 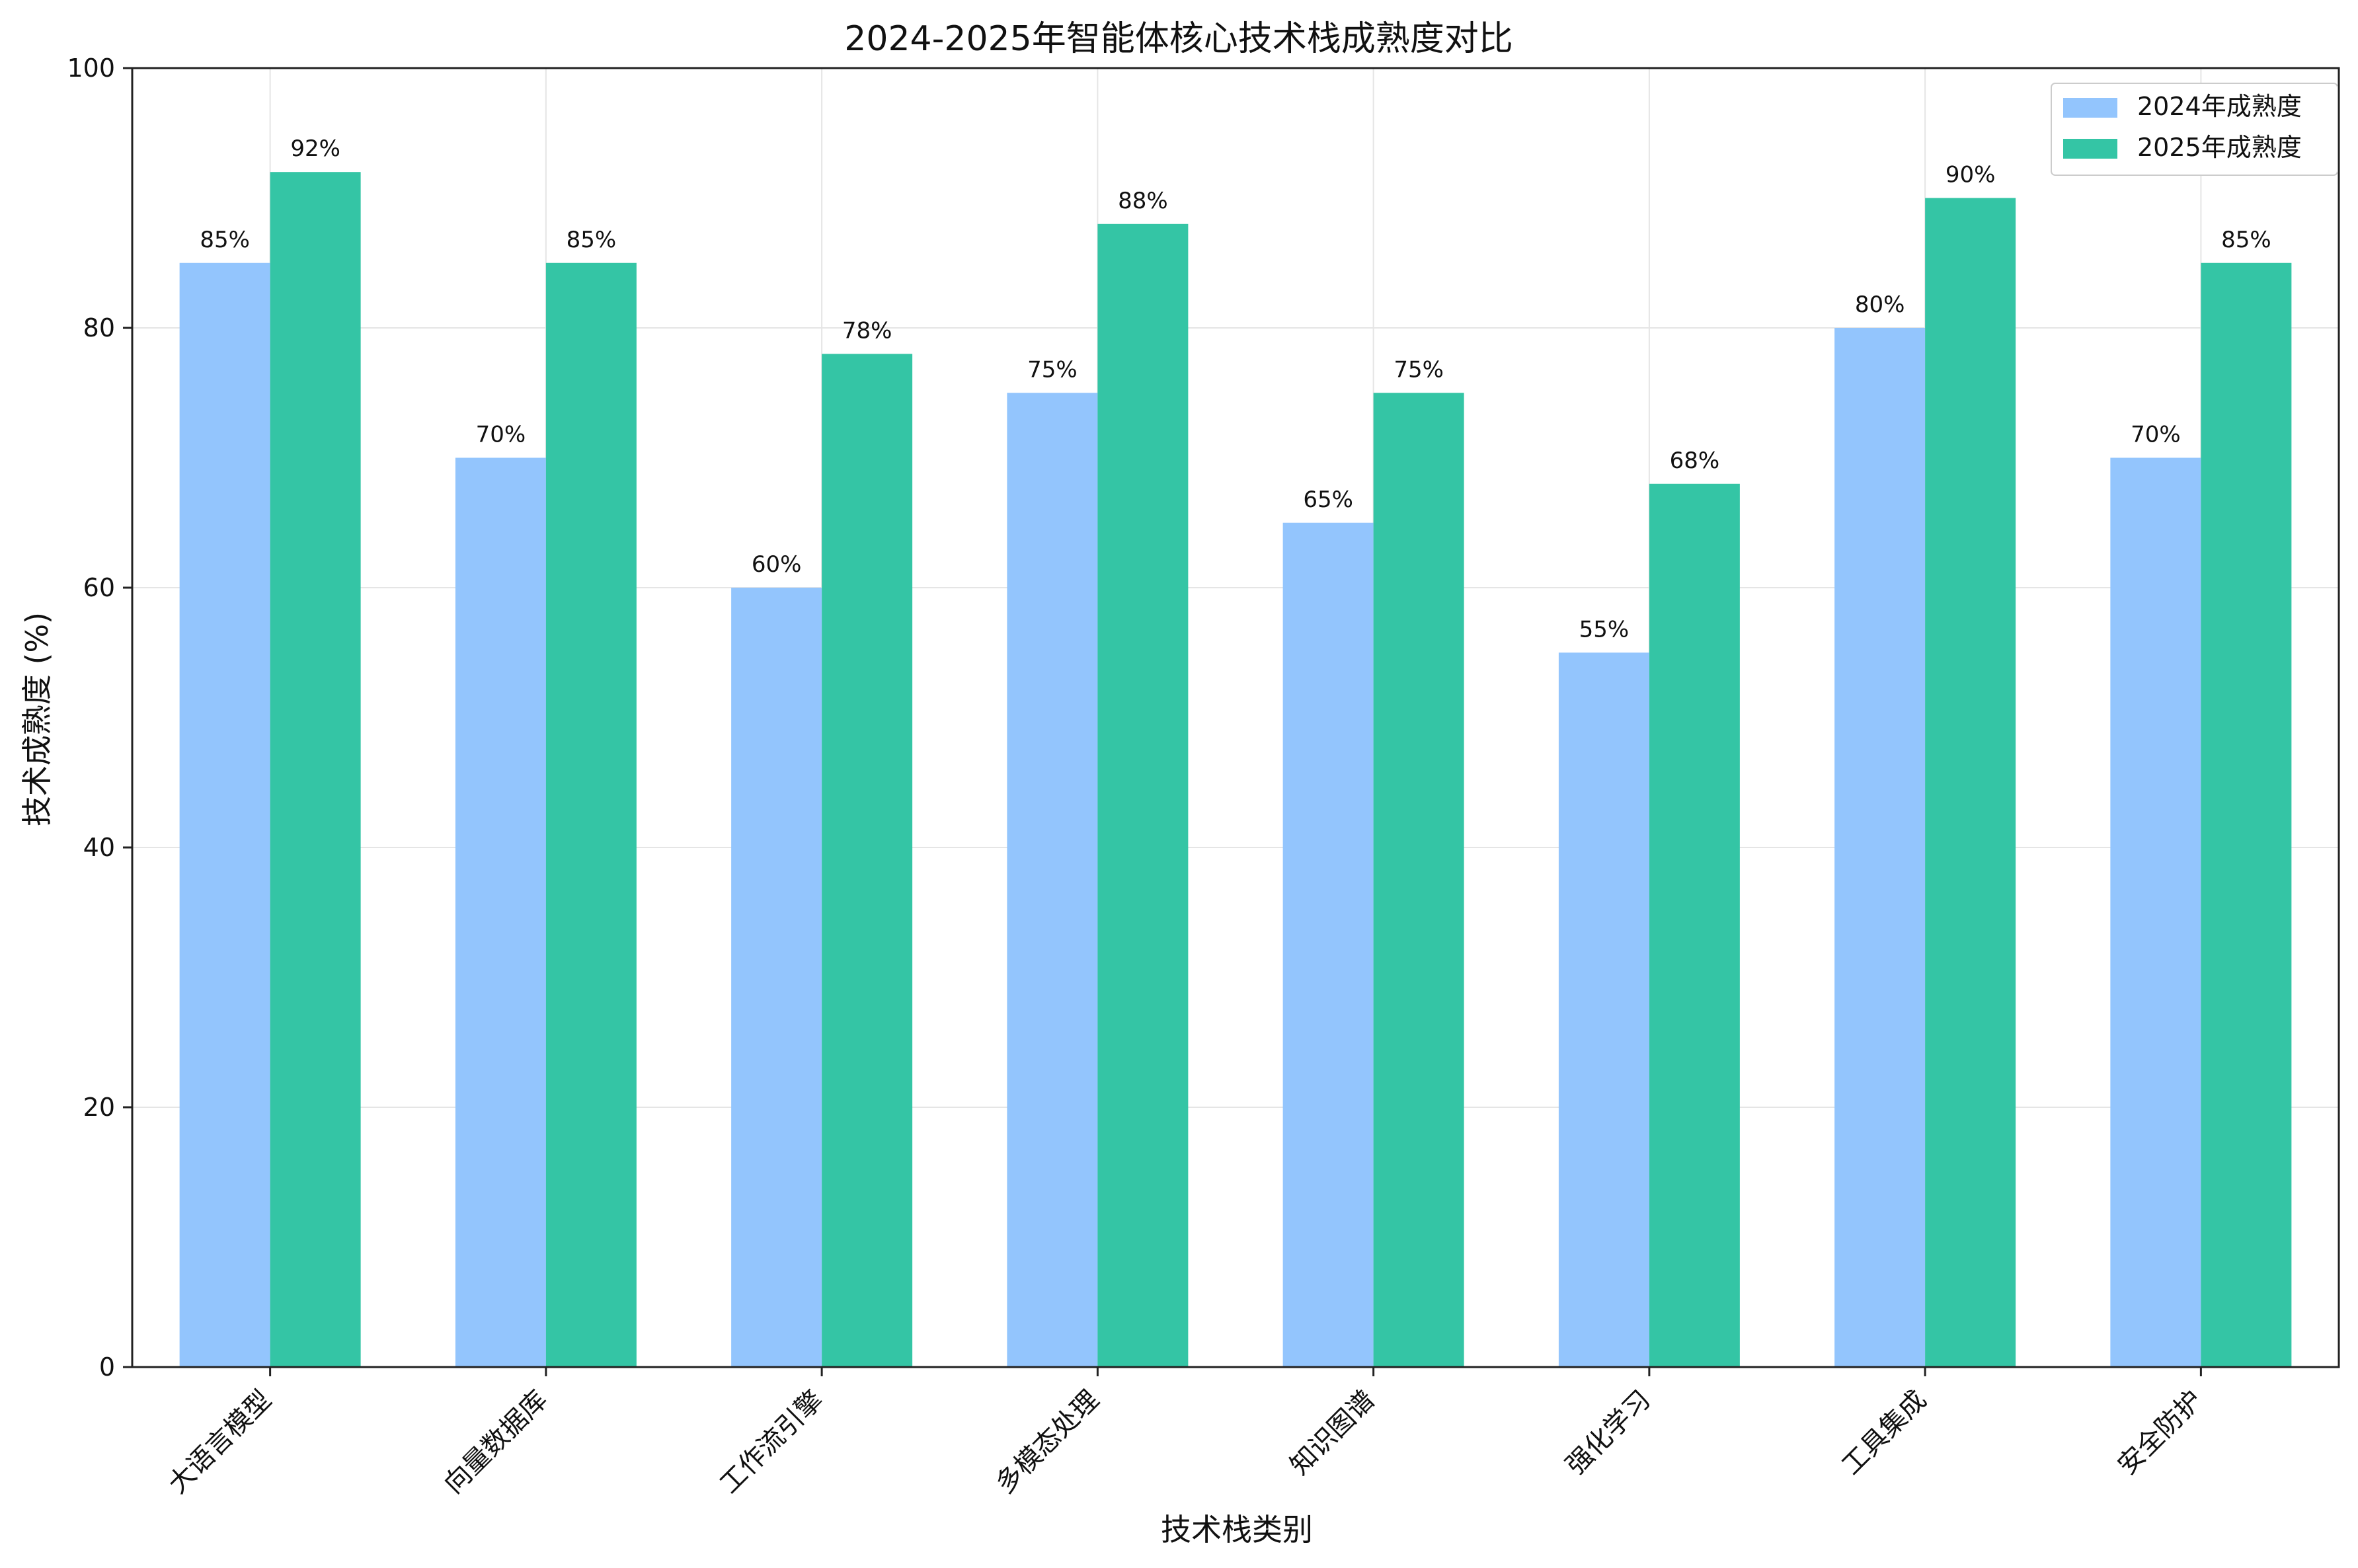 I want to click on y-tick-label: 20, so click(x=99, y=1107).